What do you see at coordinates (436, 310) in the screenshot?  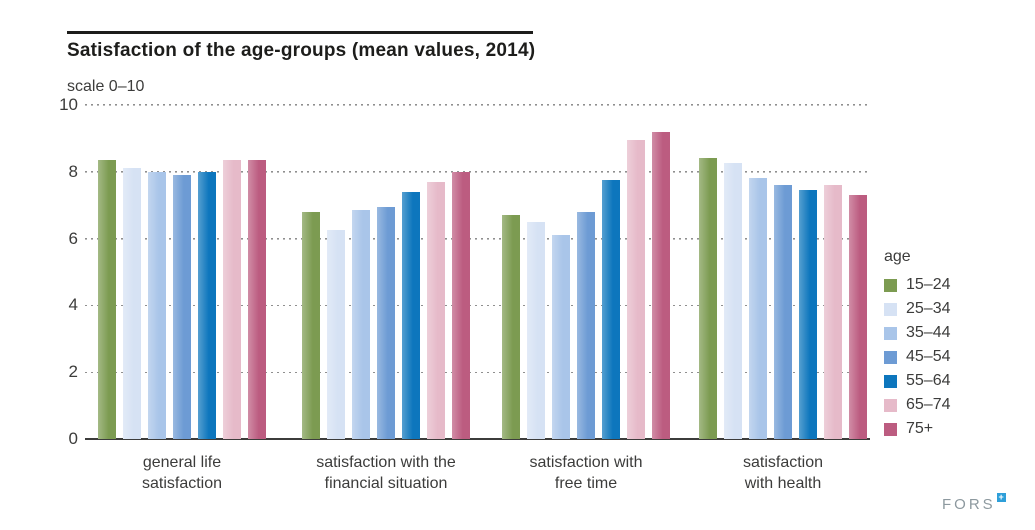 I see `bar-65–74-2` at bounding box center [436, 310].